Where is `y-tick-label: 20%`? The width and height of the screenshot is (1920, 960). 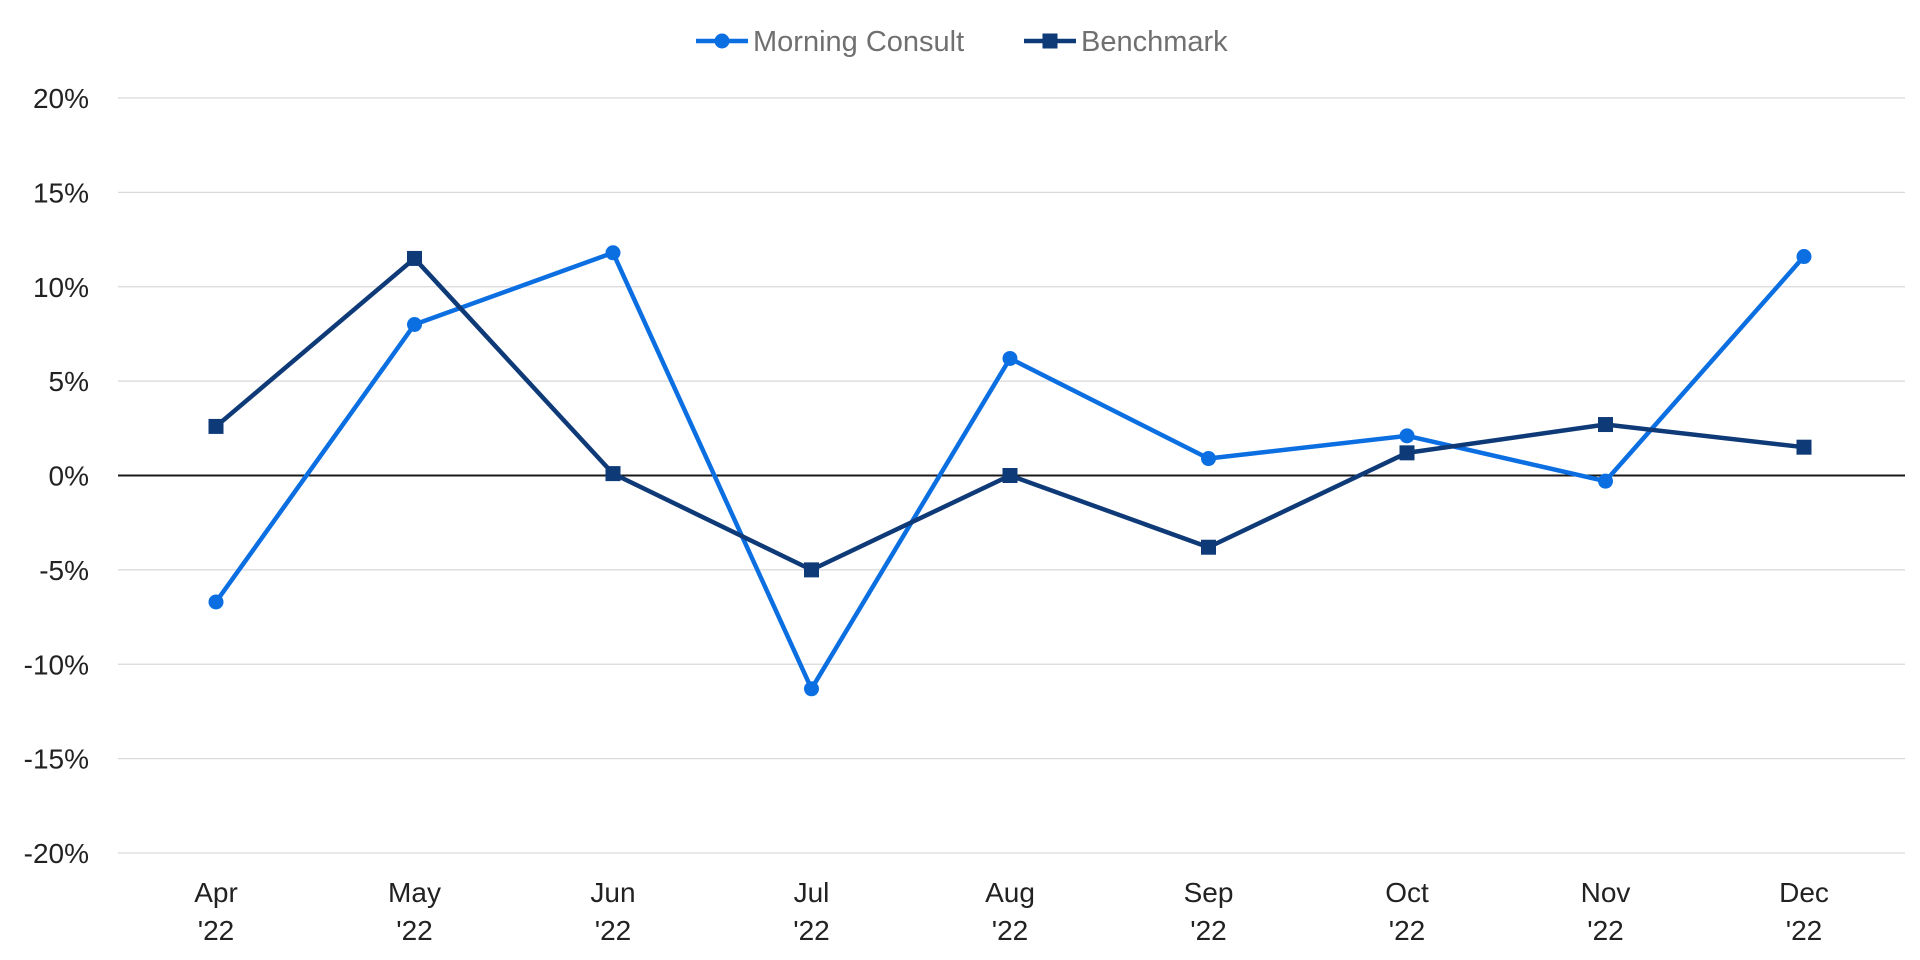 y-tick-label: 20% is located at coordinates (61, 98).